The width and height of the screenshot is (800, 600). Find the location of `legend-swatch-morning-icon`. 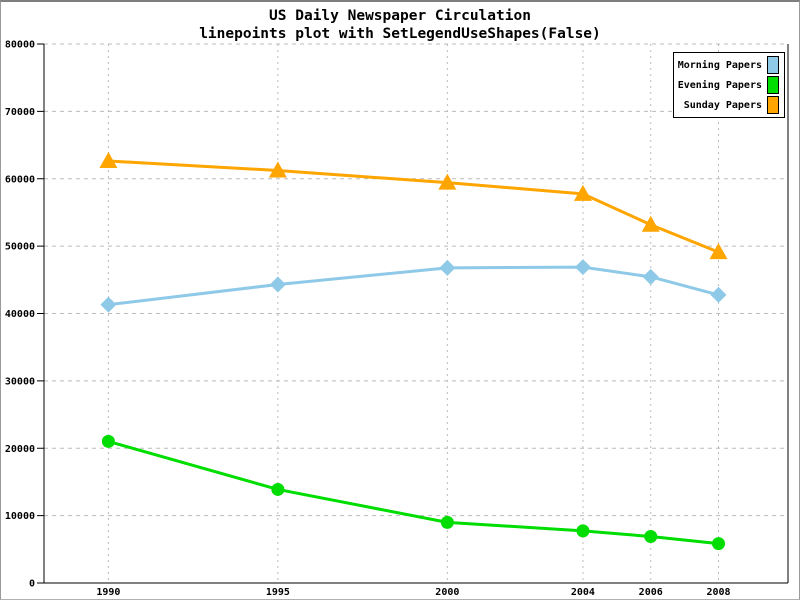

legend-swatch-morning-icon is located at coordinates (773, 65).